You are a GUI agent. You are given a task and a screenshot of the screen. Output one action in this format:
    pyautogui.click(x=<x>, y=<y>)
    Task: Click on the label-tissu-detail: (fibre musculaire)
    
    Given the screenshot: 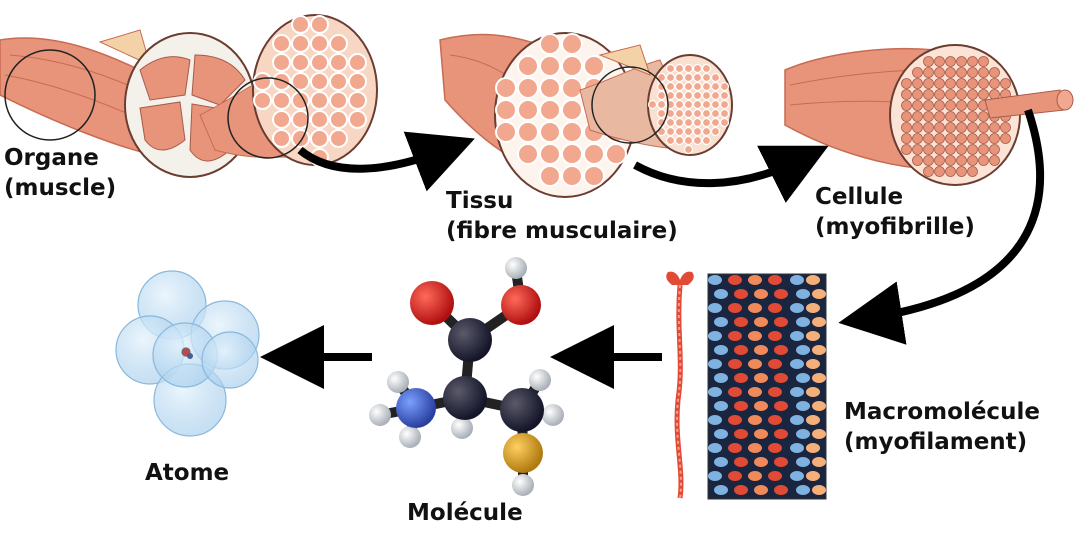 What is the action you would take?
    pyautogui.click(x=562, y=231)
    